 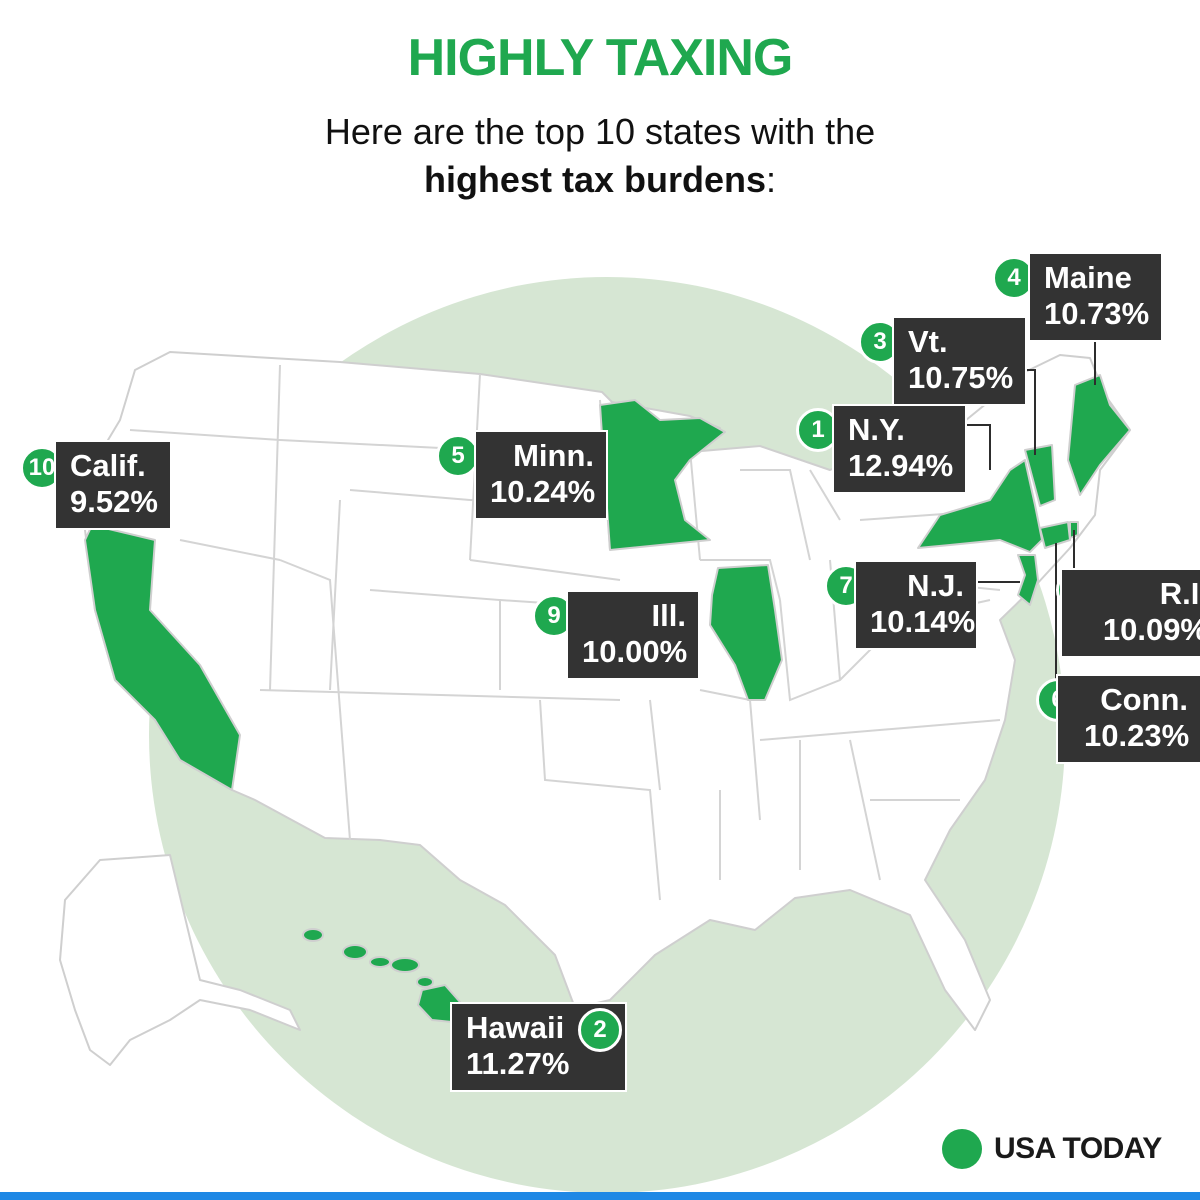 I want to click on state-value: 10.09%, so click(x=1151, y=629).